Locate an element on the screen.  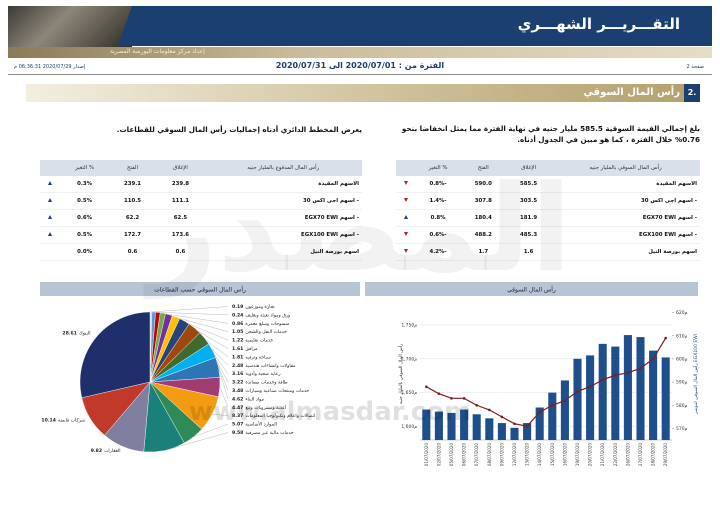
trend-down is located at coordinates (405, 200).